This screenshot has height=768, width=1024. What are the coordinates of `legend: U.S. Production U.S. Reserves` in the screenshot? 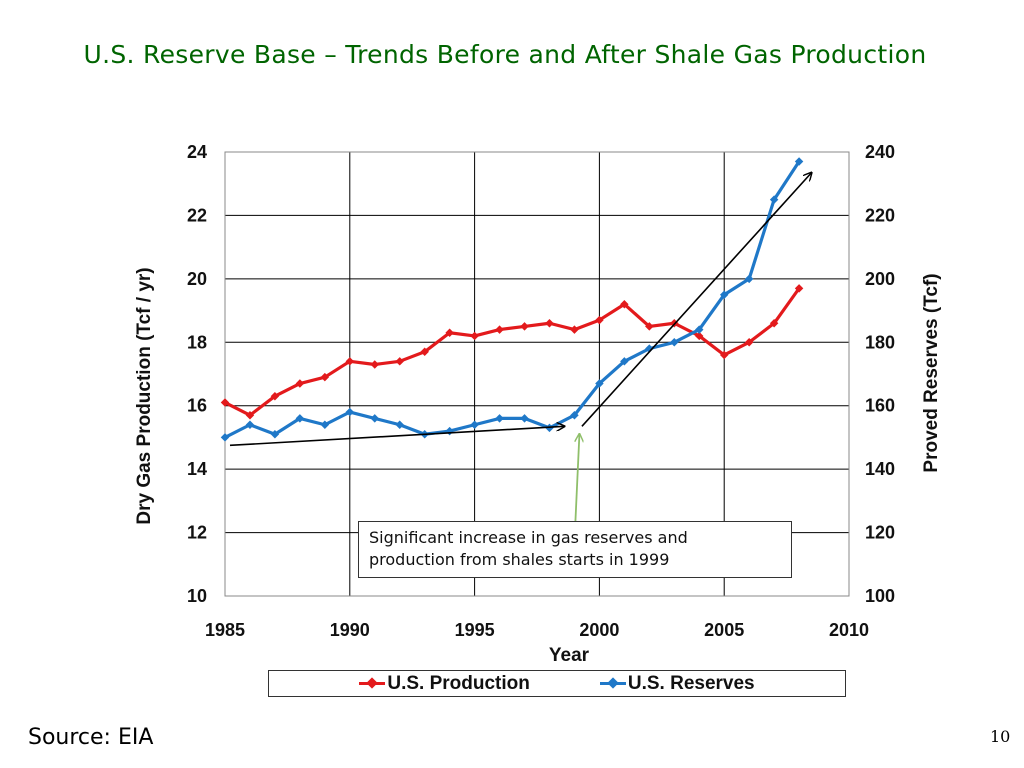 It's located at (557, 683).